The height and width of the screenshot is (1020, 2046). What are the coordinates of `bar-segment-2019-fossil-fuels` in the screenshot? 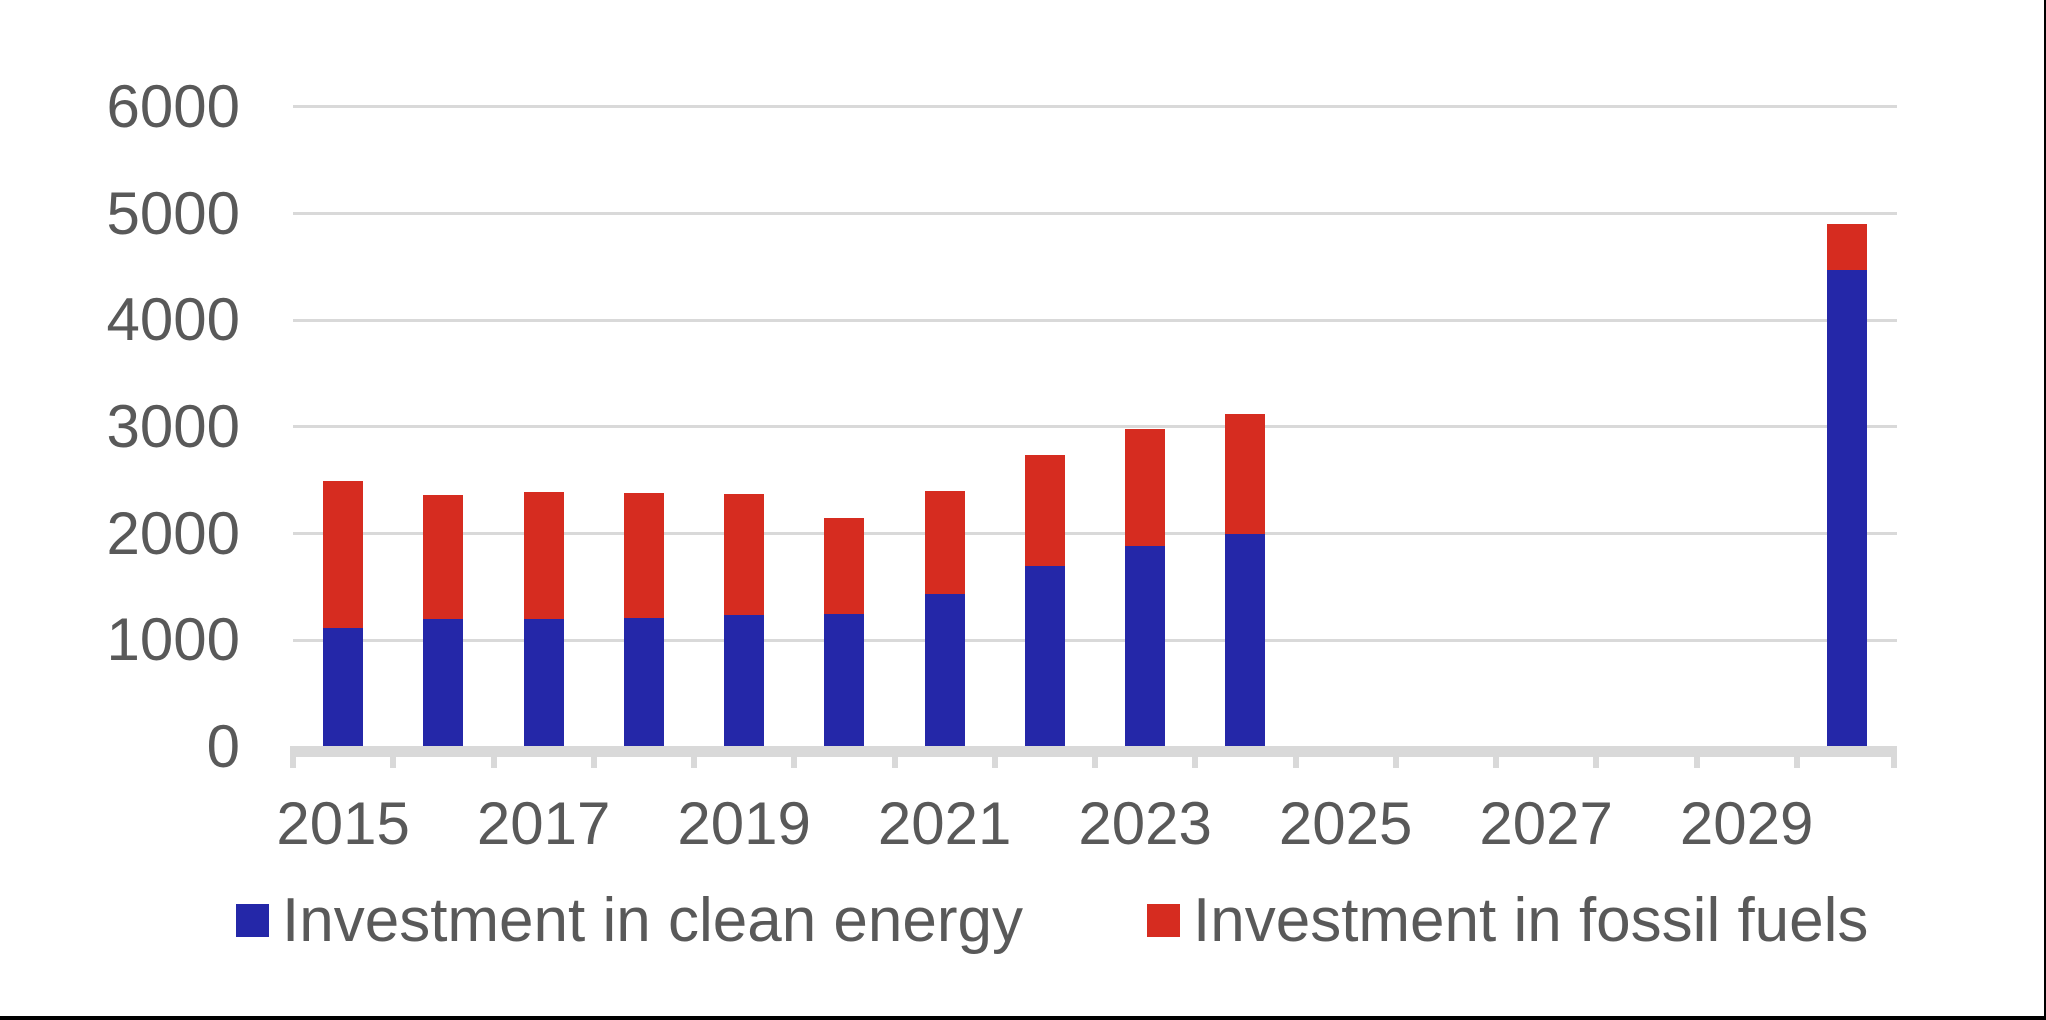 It's located at (744, 554).